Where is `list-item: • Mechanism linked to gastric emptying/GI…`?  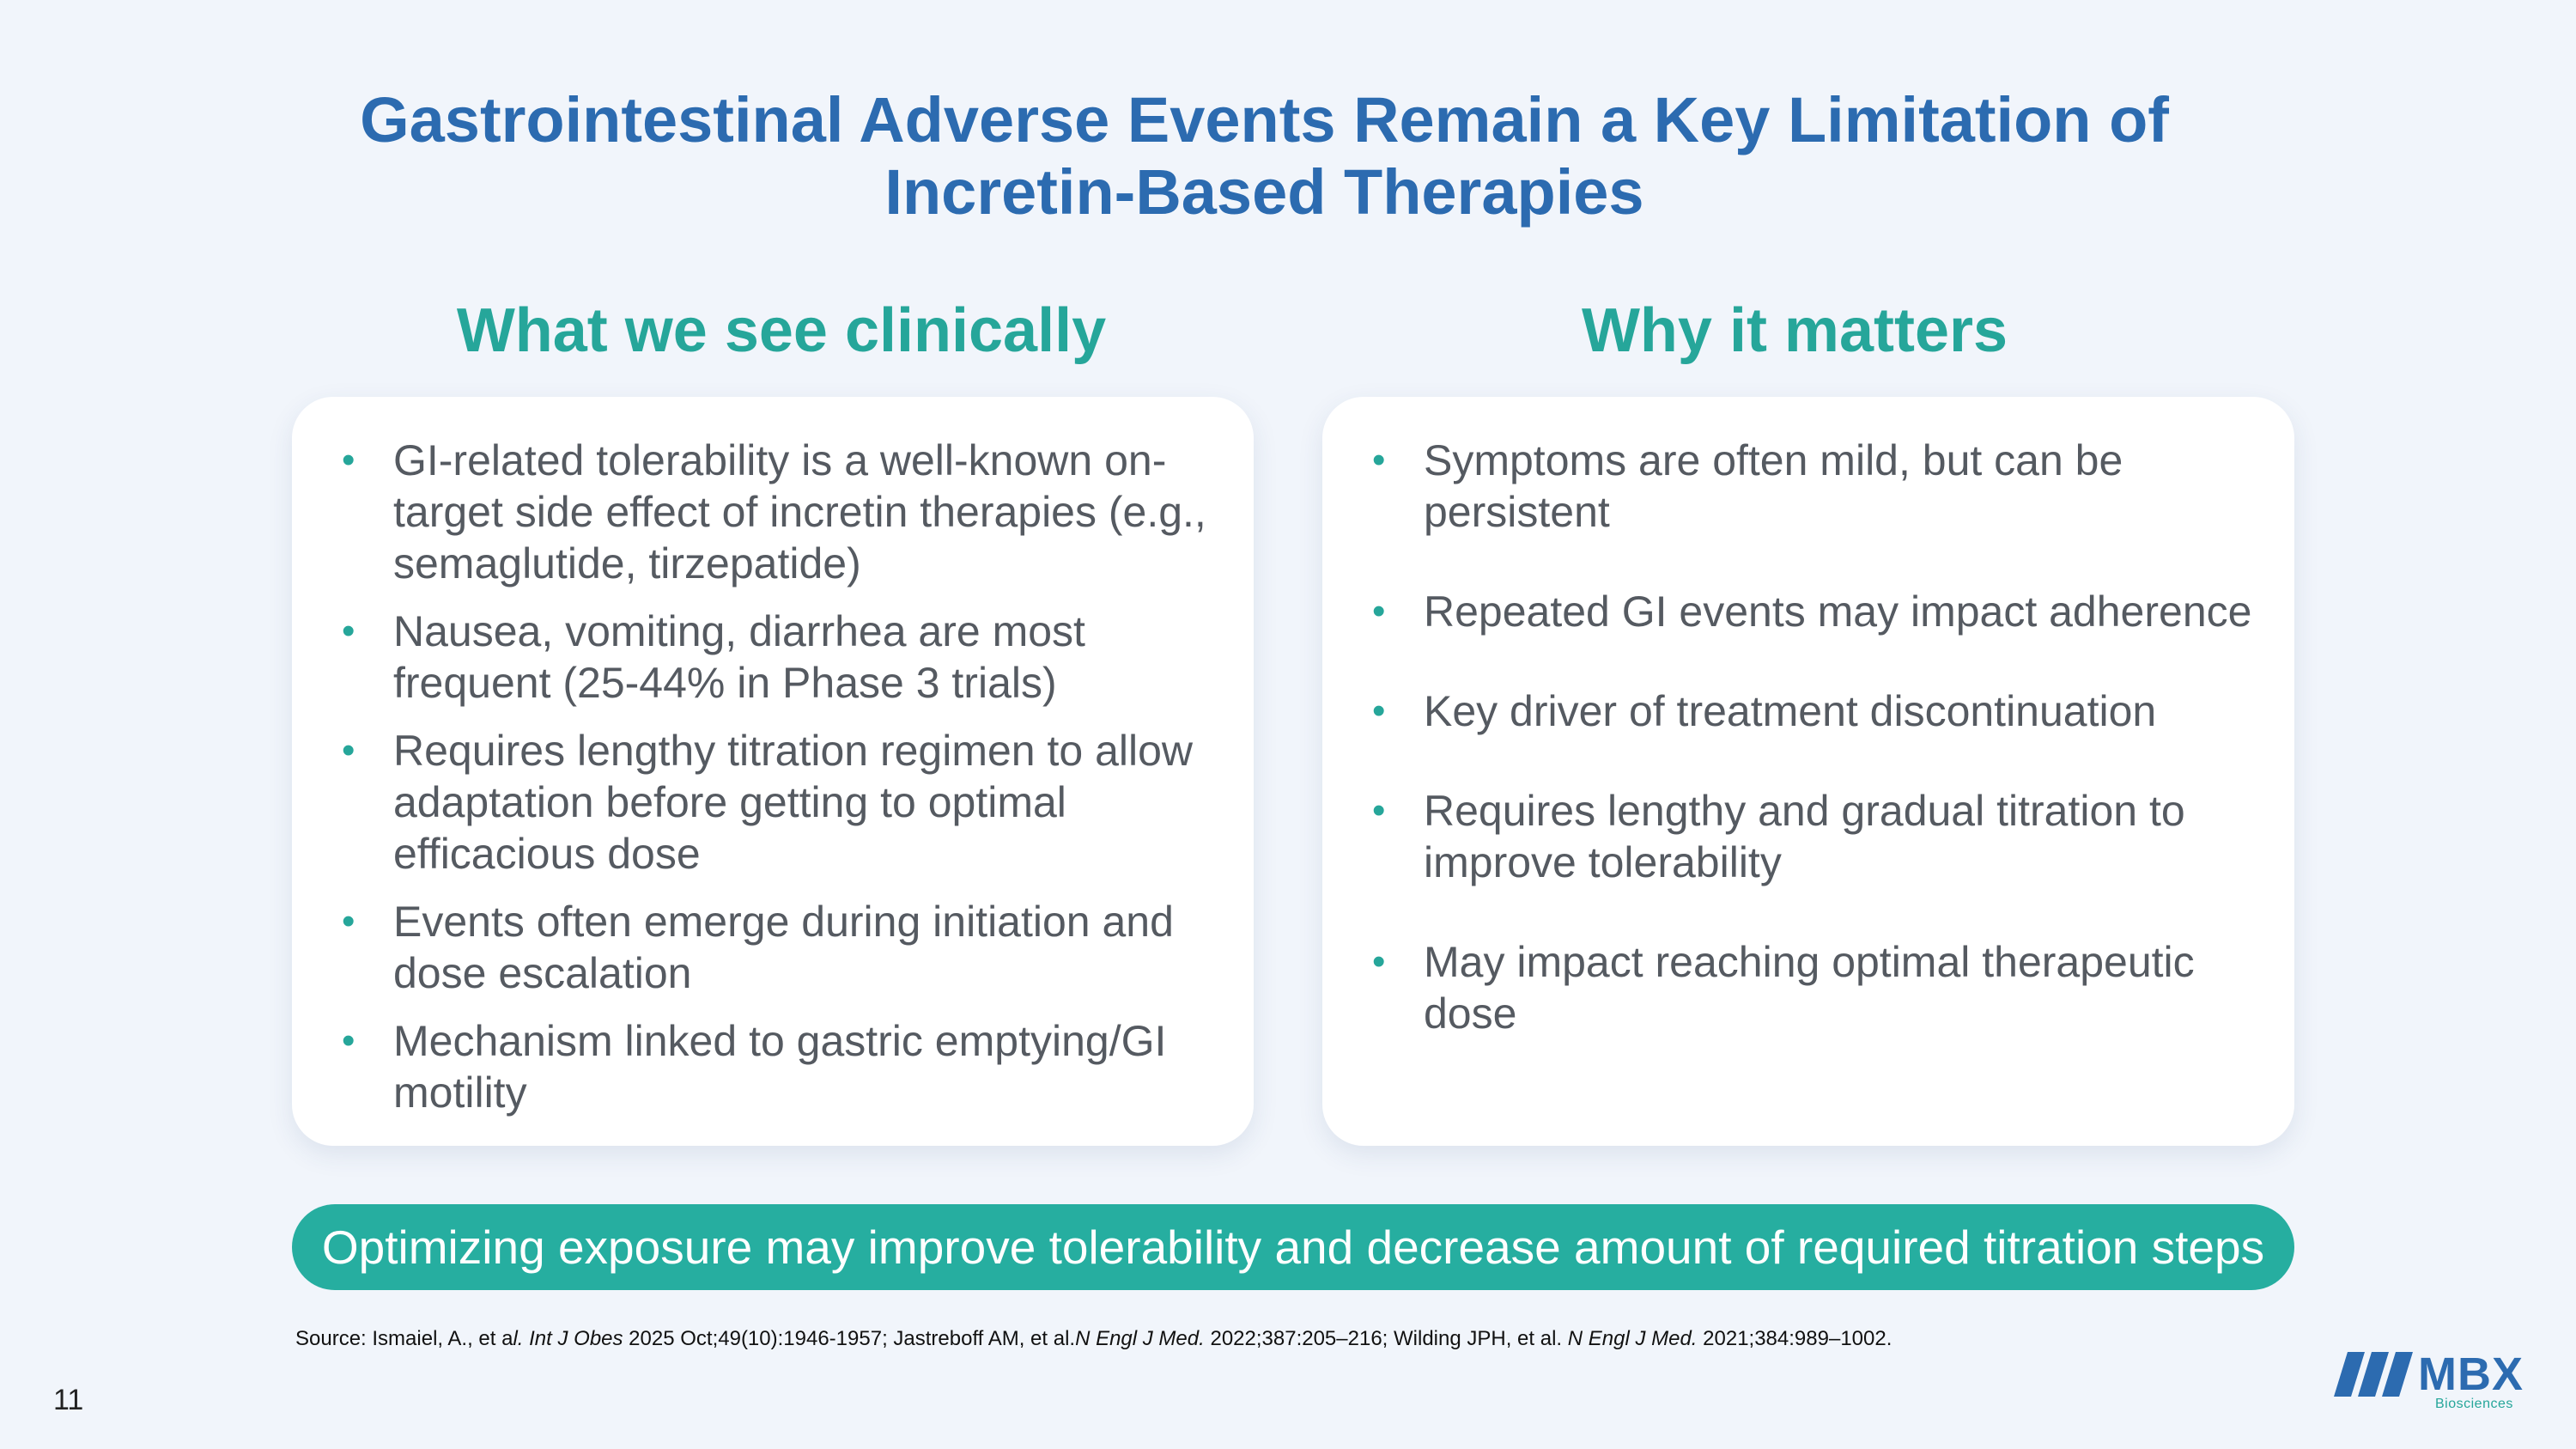
list-item: • Mechanism linked to gastric emptying/GI… is located at coordinates (781, 1066).